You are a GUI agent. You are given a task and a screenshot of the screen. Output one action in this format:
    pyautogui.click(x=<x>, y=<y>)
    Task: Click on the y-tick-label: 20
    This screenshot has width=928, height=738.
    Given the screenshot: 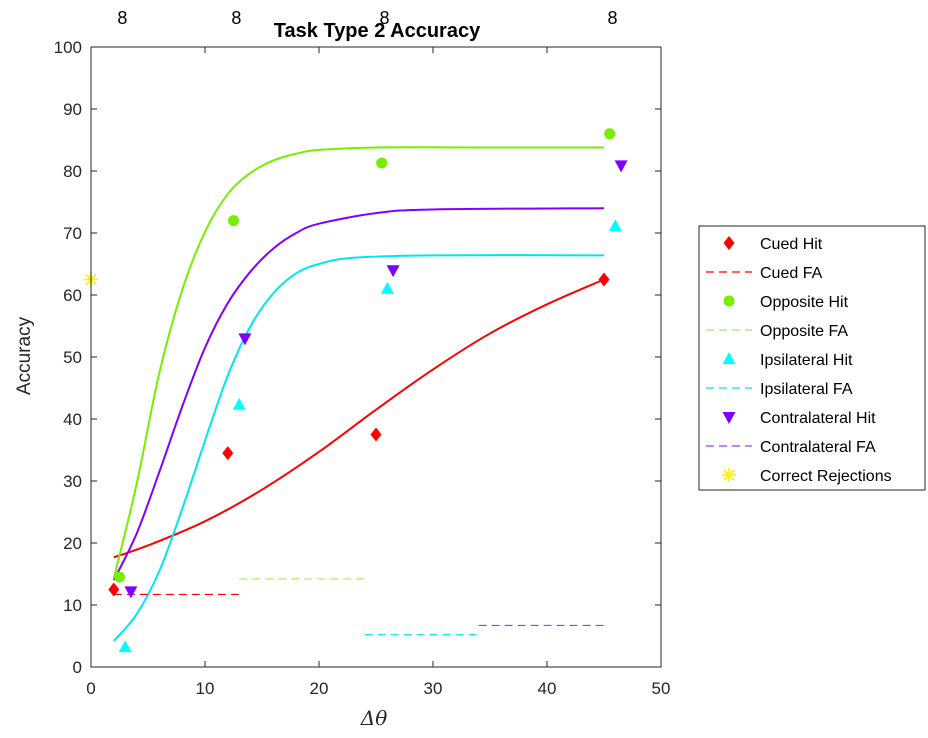 What is the action you would take?
    pyautogui.click(x=72, y=543)
    